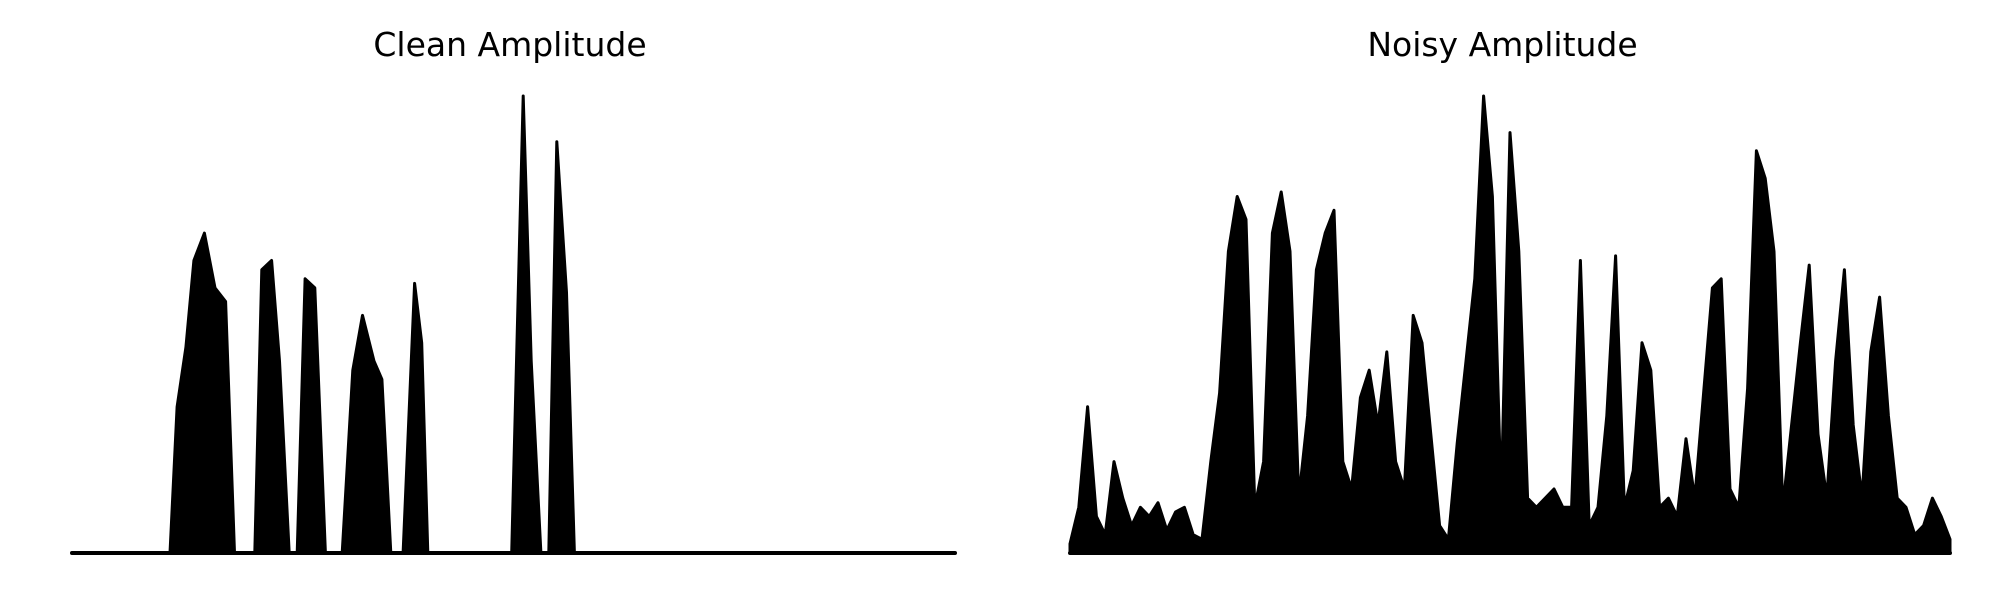  What do you see at coordinates (510, 44) in the screenshot?
I see `clean-amplitude-title: Clean Amplitude` at bounding box center [510, 44].